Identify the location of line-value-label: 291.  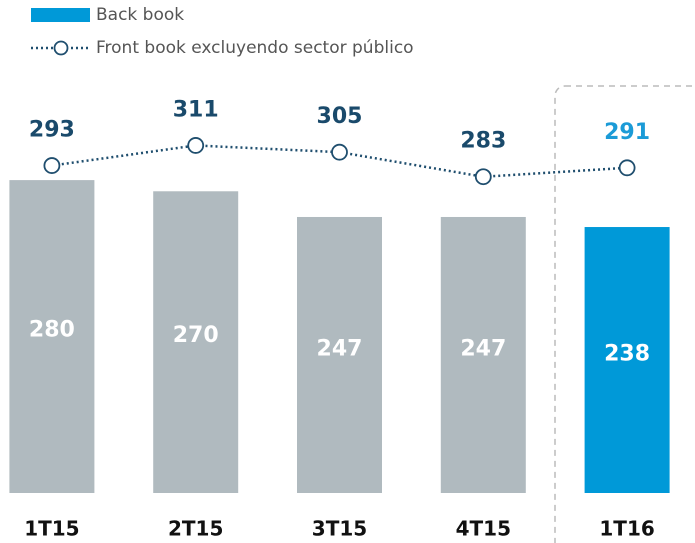
(627, 132).